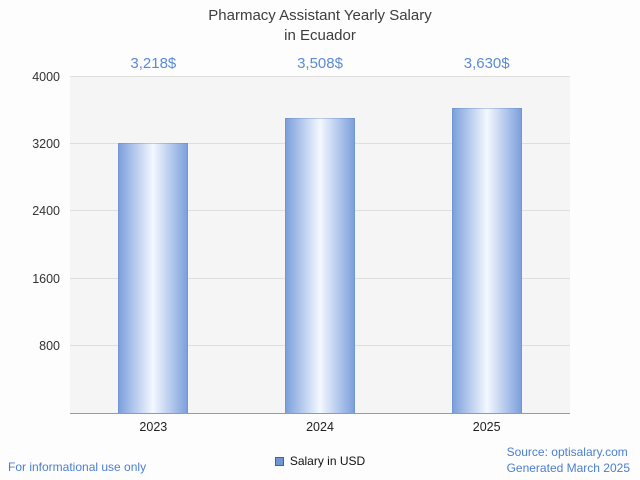 This screenshot has width=640, height=480. What do you see at coordinates (568, 467) in the screenshot?
I see `footer-generated-line: Generated March 2025` at bounding box center [568, 467].